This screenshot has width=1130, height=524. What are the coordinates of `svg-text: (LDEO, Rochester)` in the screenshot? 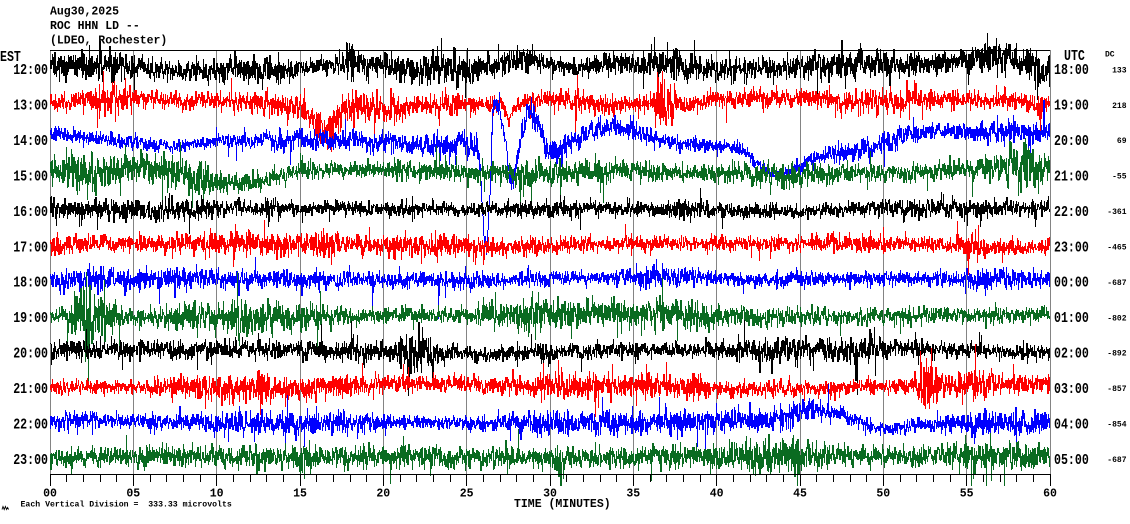 It's located at (108, 41).